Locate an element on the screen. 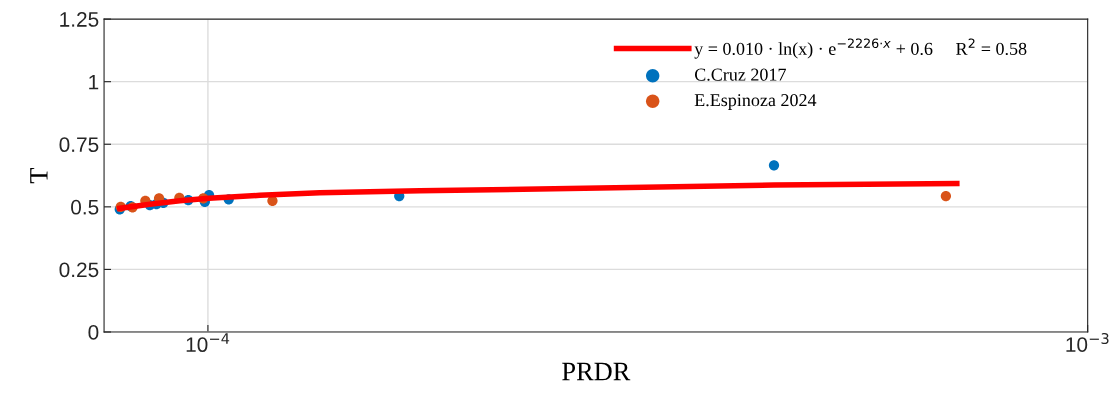 The height and width of the screenshot is (415, 1119). y-tick-label: 0.25 is located at coordinates (79, 270).